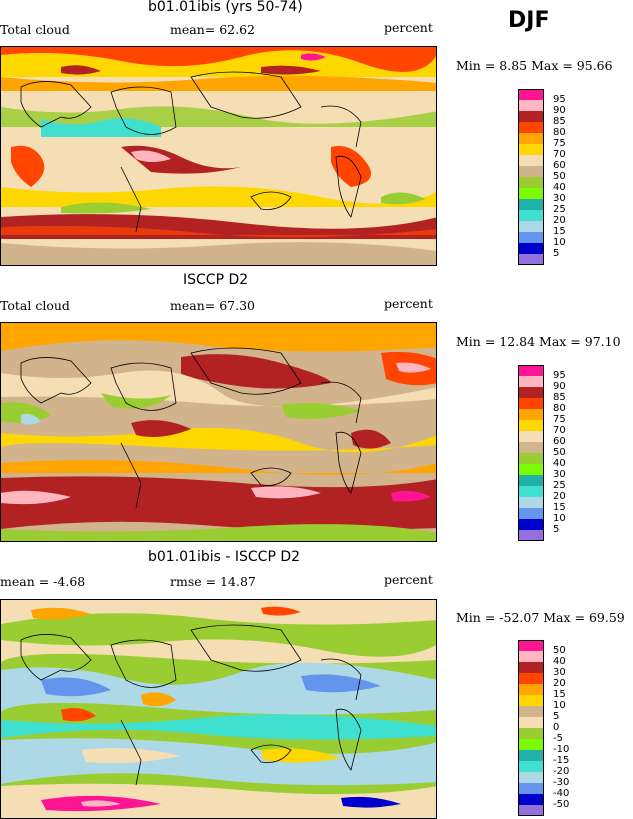  What do you see at coordinates (213, 581) in the screenshot?
I see `panel3-rmse-label: rmse = 14.87` at bounding box center [213, 581].